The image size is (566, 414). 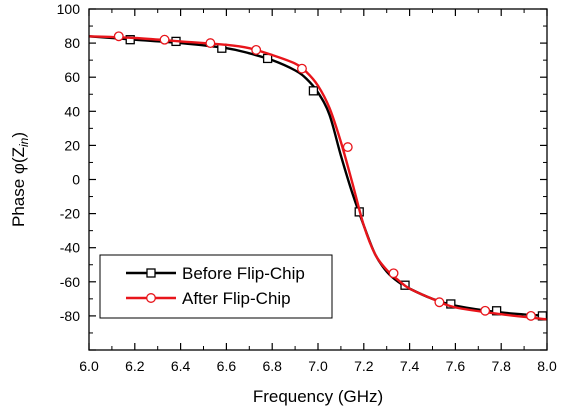 What do you see at coordinates (89, 366) in the screenshot?
I see `x-tick-label: 6.0` at bounding box center [89, 366].